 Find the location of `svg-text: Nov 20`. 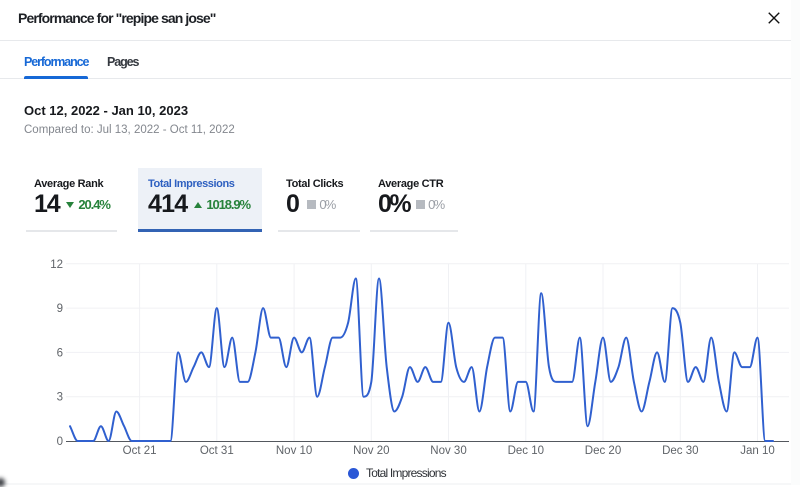

svg-text: Nov 20 is located at coordinates (371, 451).